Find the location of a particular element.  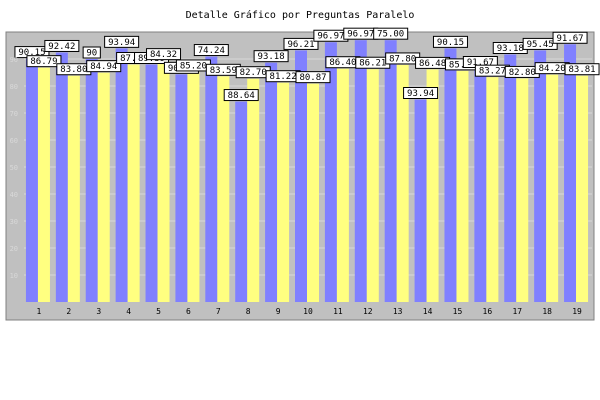

data-label-series1-14: 93.94 is located at coordinates (421, 93).